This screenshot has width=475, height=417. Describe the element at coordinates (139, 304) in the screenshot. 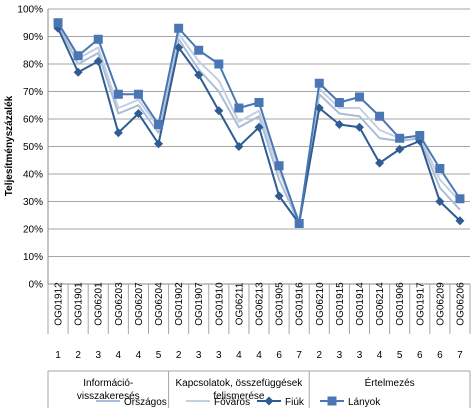

I see `x-tick-code: OG06207` at that location.